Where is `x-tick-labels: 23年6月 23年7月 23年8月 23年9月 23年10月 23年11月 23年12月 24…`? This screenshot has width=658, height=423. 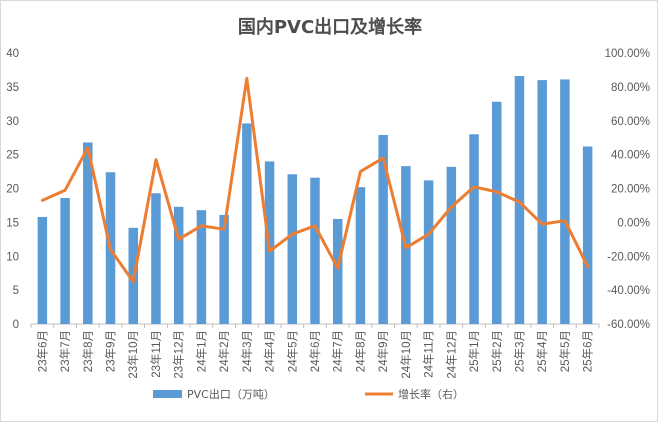
x-tick-labels: 23年6月 23年7月 23年8月 23年9月 23年10月 23年11月 23年12月 24… is located at coordinates (314, 354).